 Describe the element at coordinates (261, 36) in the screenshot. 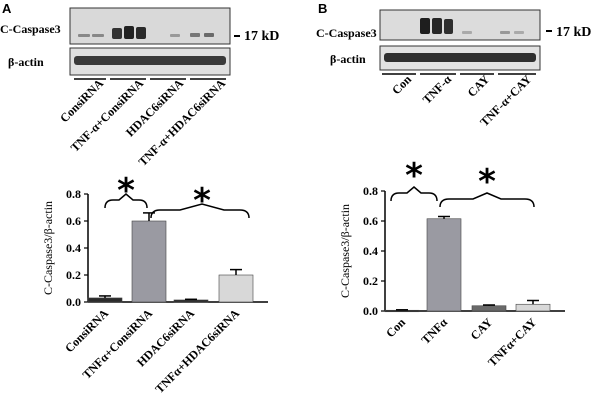

I see `panel-a-marker: 17 kD` at that location.